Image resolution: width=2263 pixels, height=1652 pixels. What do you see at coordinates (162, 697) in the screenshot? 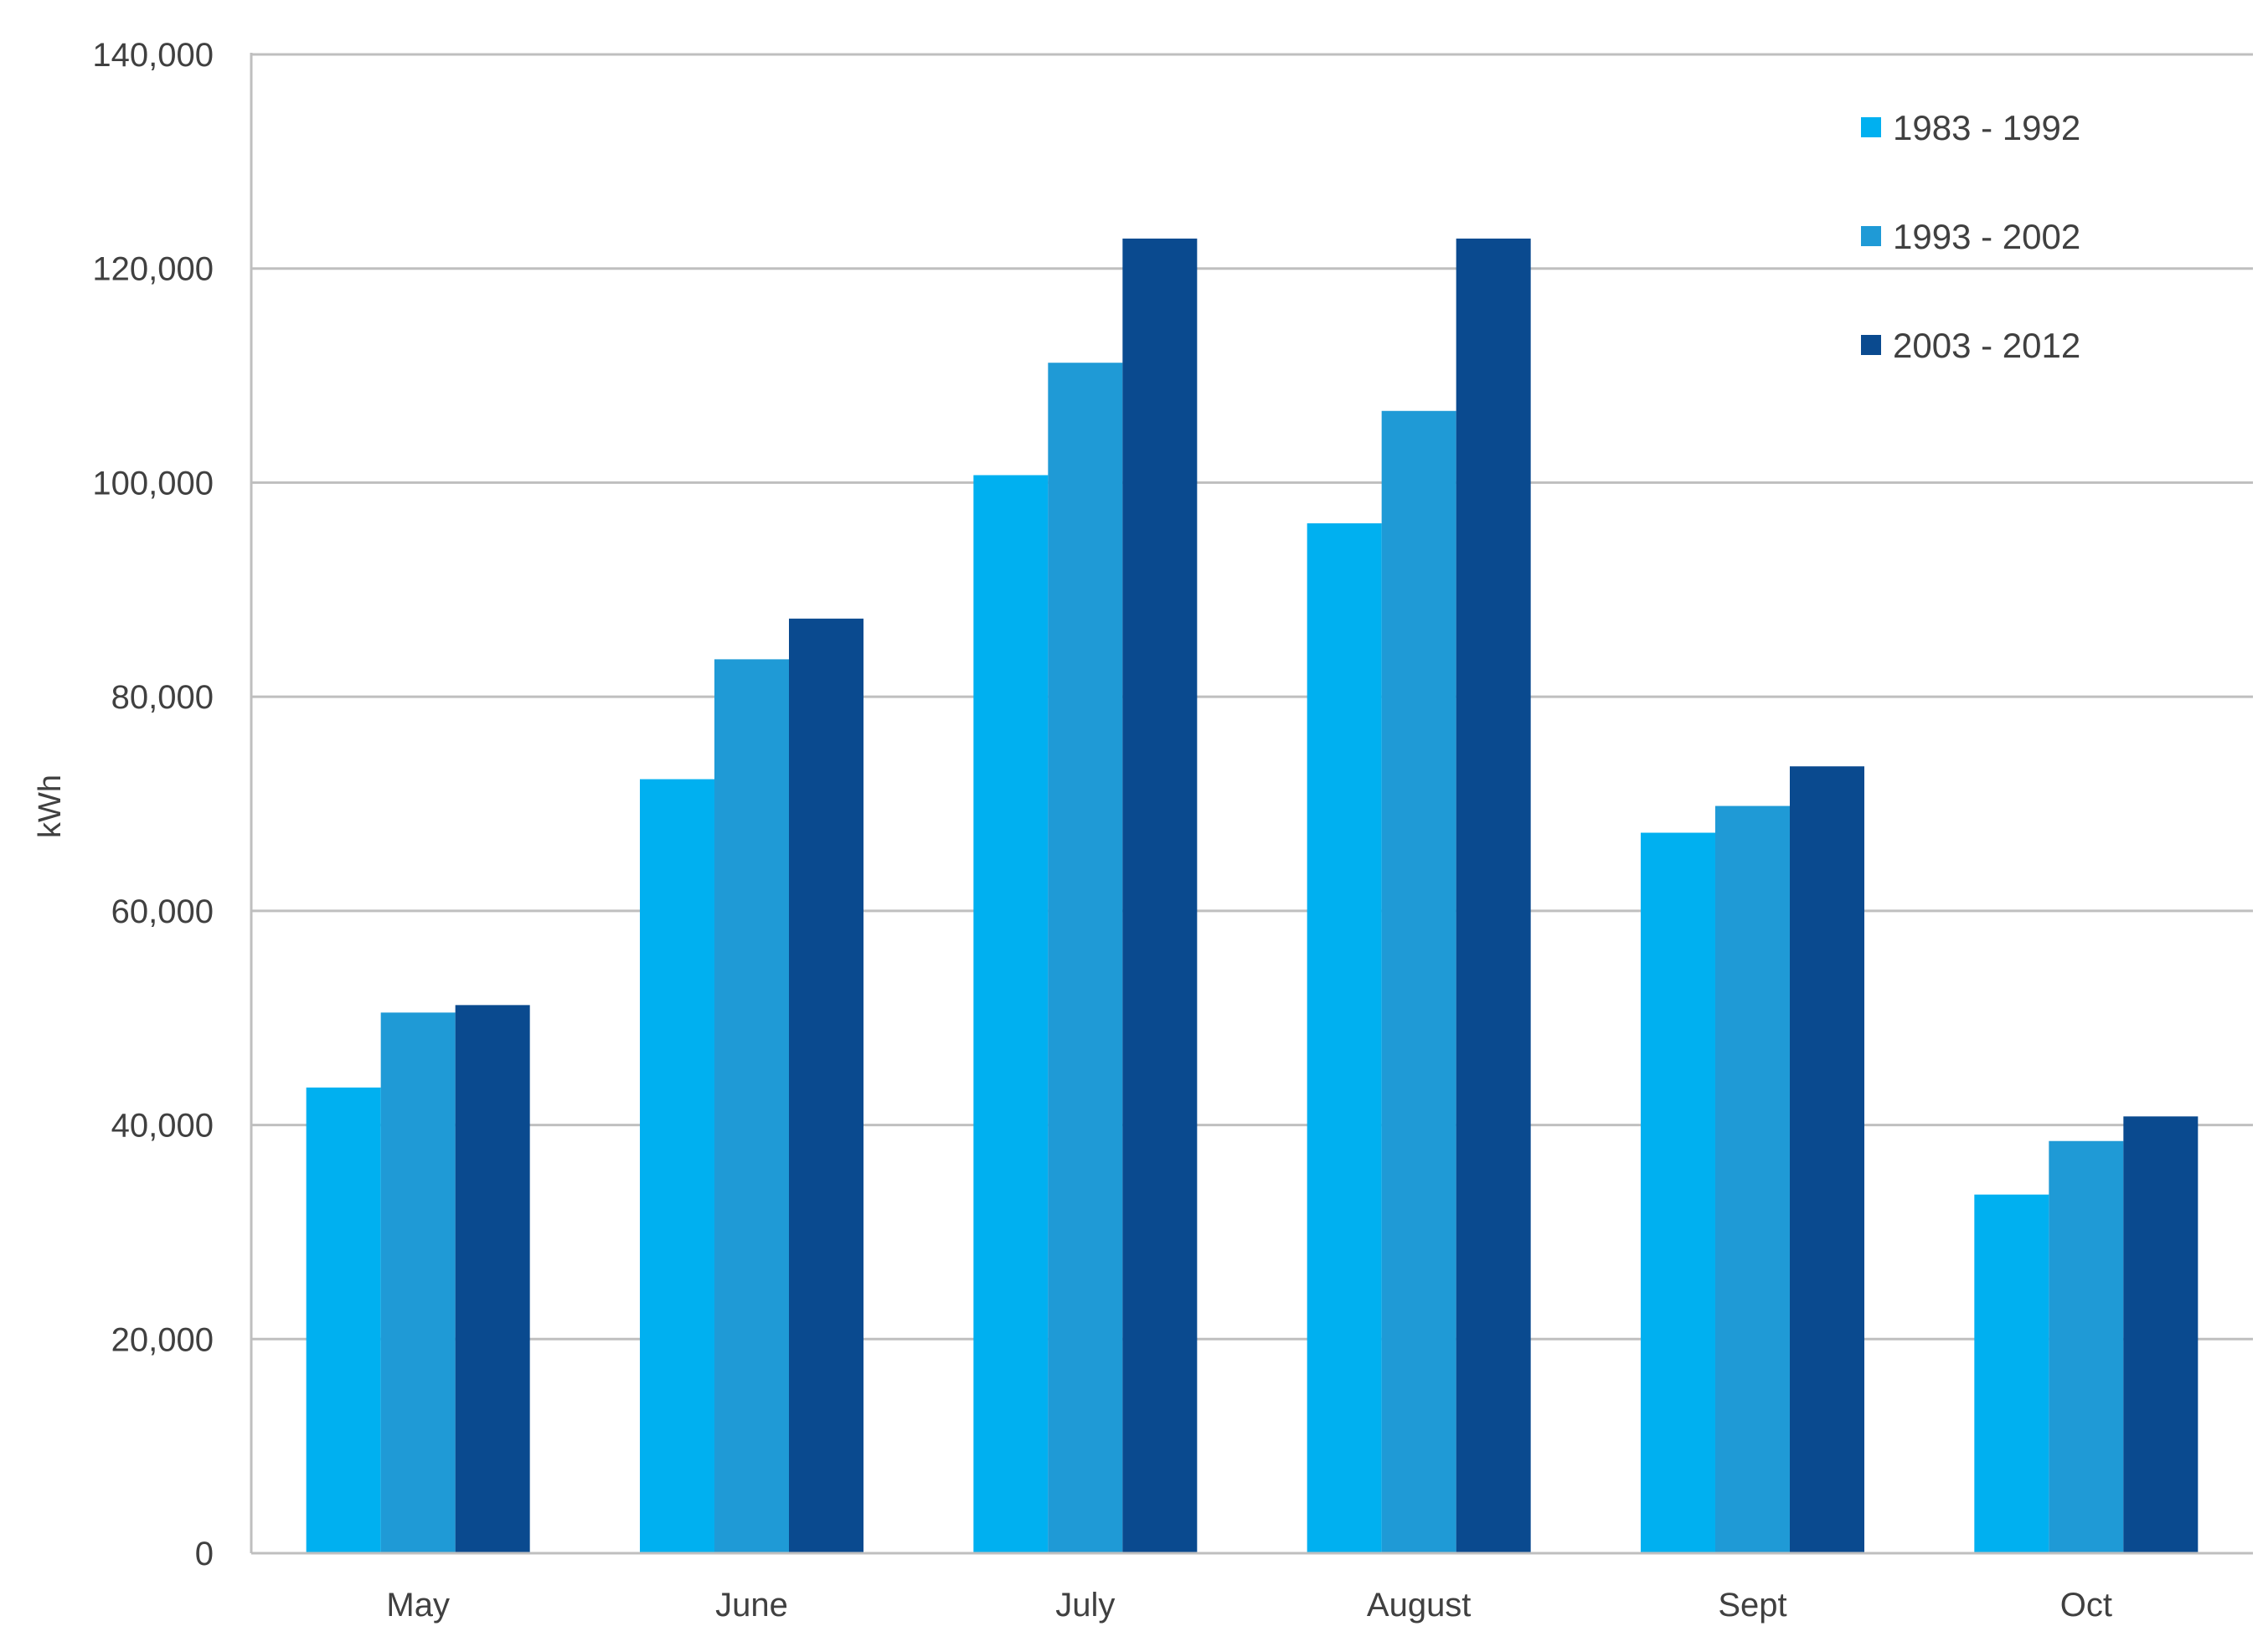
I see `y-tick-label: 80,000` at bounding box center [162, 697].